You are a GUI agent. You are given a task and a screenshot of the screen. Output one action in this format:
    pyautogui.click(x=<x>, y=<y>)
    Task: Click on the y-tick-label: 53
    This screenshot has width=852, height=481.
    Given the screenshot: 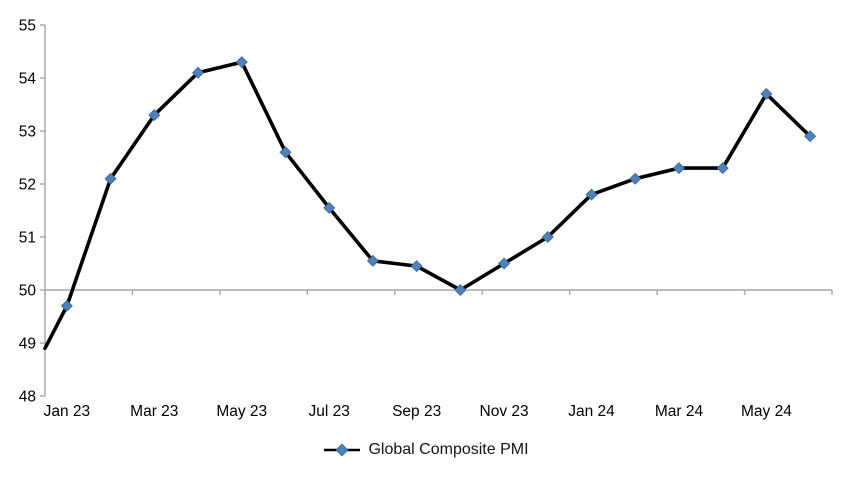 What is the action you would take?
    pyautogui.click(x=27, y=132)
    